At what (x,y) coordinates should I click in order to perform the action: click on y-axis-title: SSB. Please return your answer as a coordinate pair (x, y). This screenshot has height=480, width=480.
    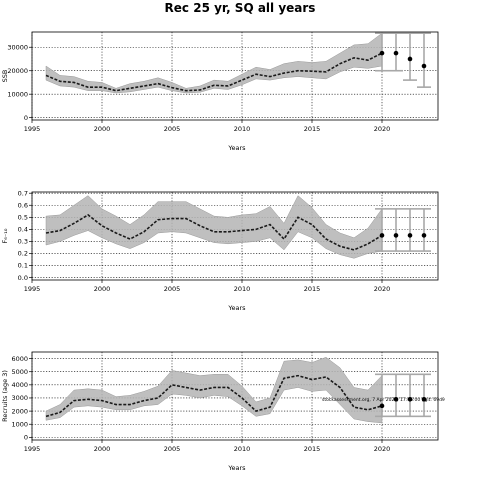
    Looking at the image, I should click on (5, 76).